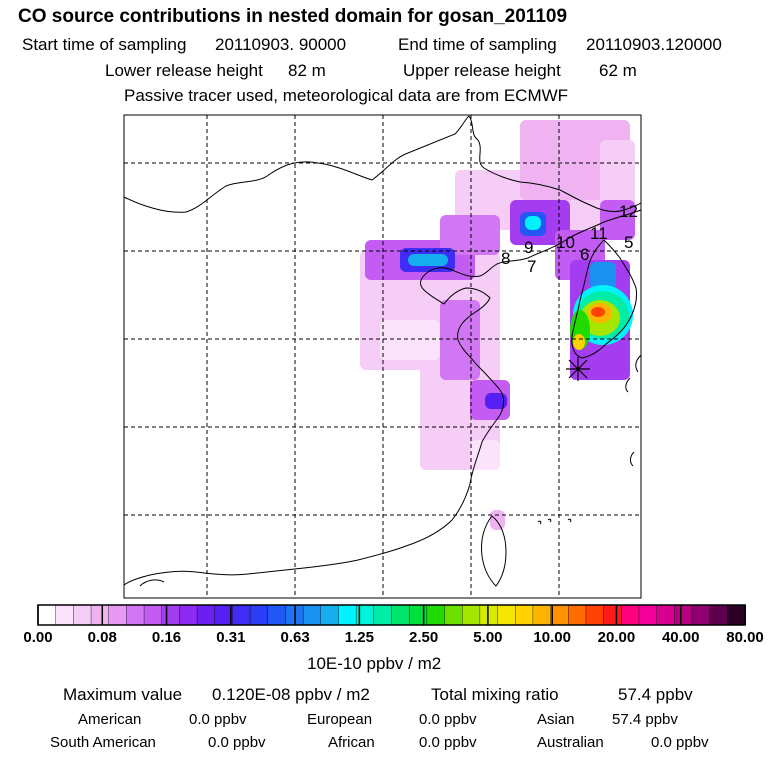 Image resolution: width=768 pixels, height=768 pixels. I want to click on region-asian: Asian, so click(556, 719).